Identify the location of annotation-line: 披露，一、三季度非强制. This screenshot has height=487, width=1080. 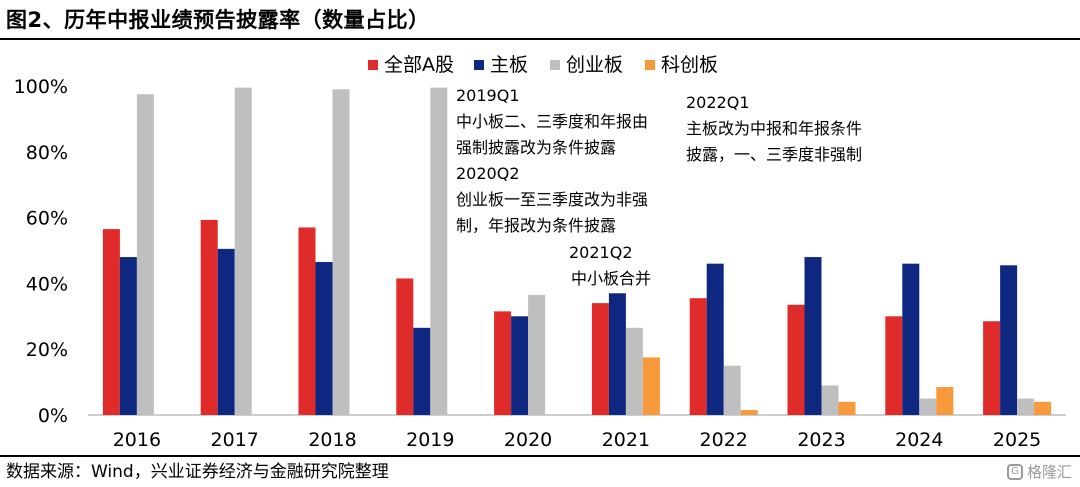
(774, 154).